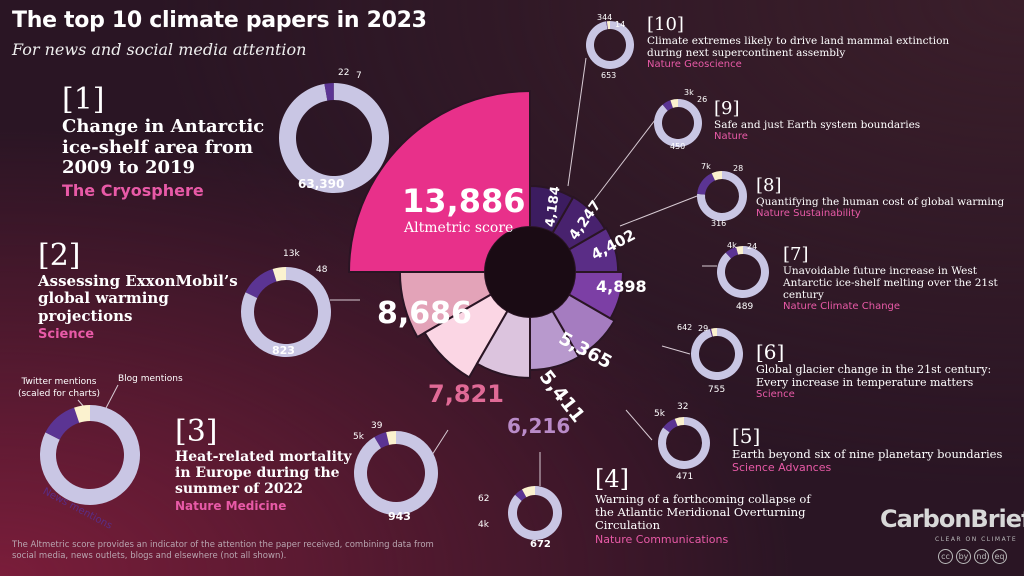  Describe the element at coordinates (796, 254) in the screenshot. I see `paper-rank: [7]` at that location.